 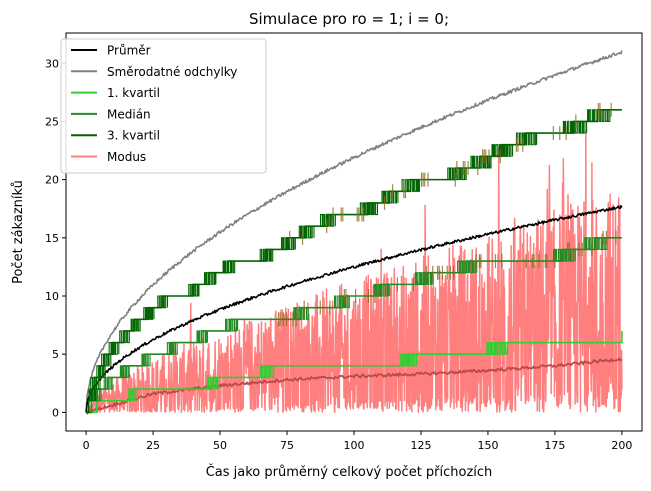 I want to click on legend-item: Průměr, so click(x=111, y=51).